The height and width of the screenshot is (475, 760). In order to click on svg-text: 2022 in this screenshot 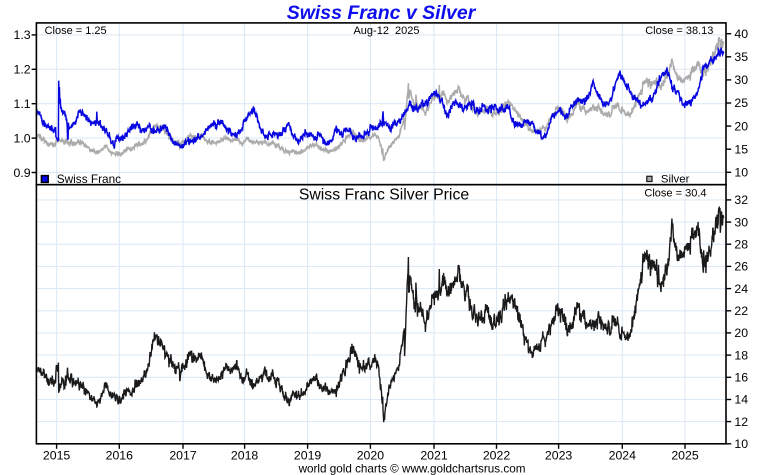, I will do `click(497, 456)`.